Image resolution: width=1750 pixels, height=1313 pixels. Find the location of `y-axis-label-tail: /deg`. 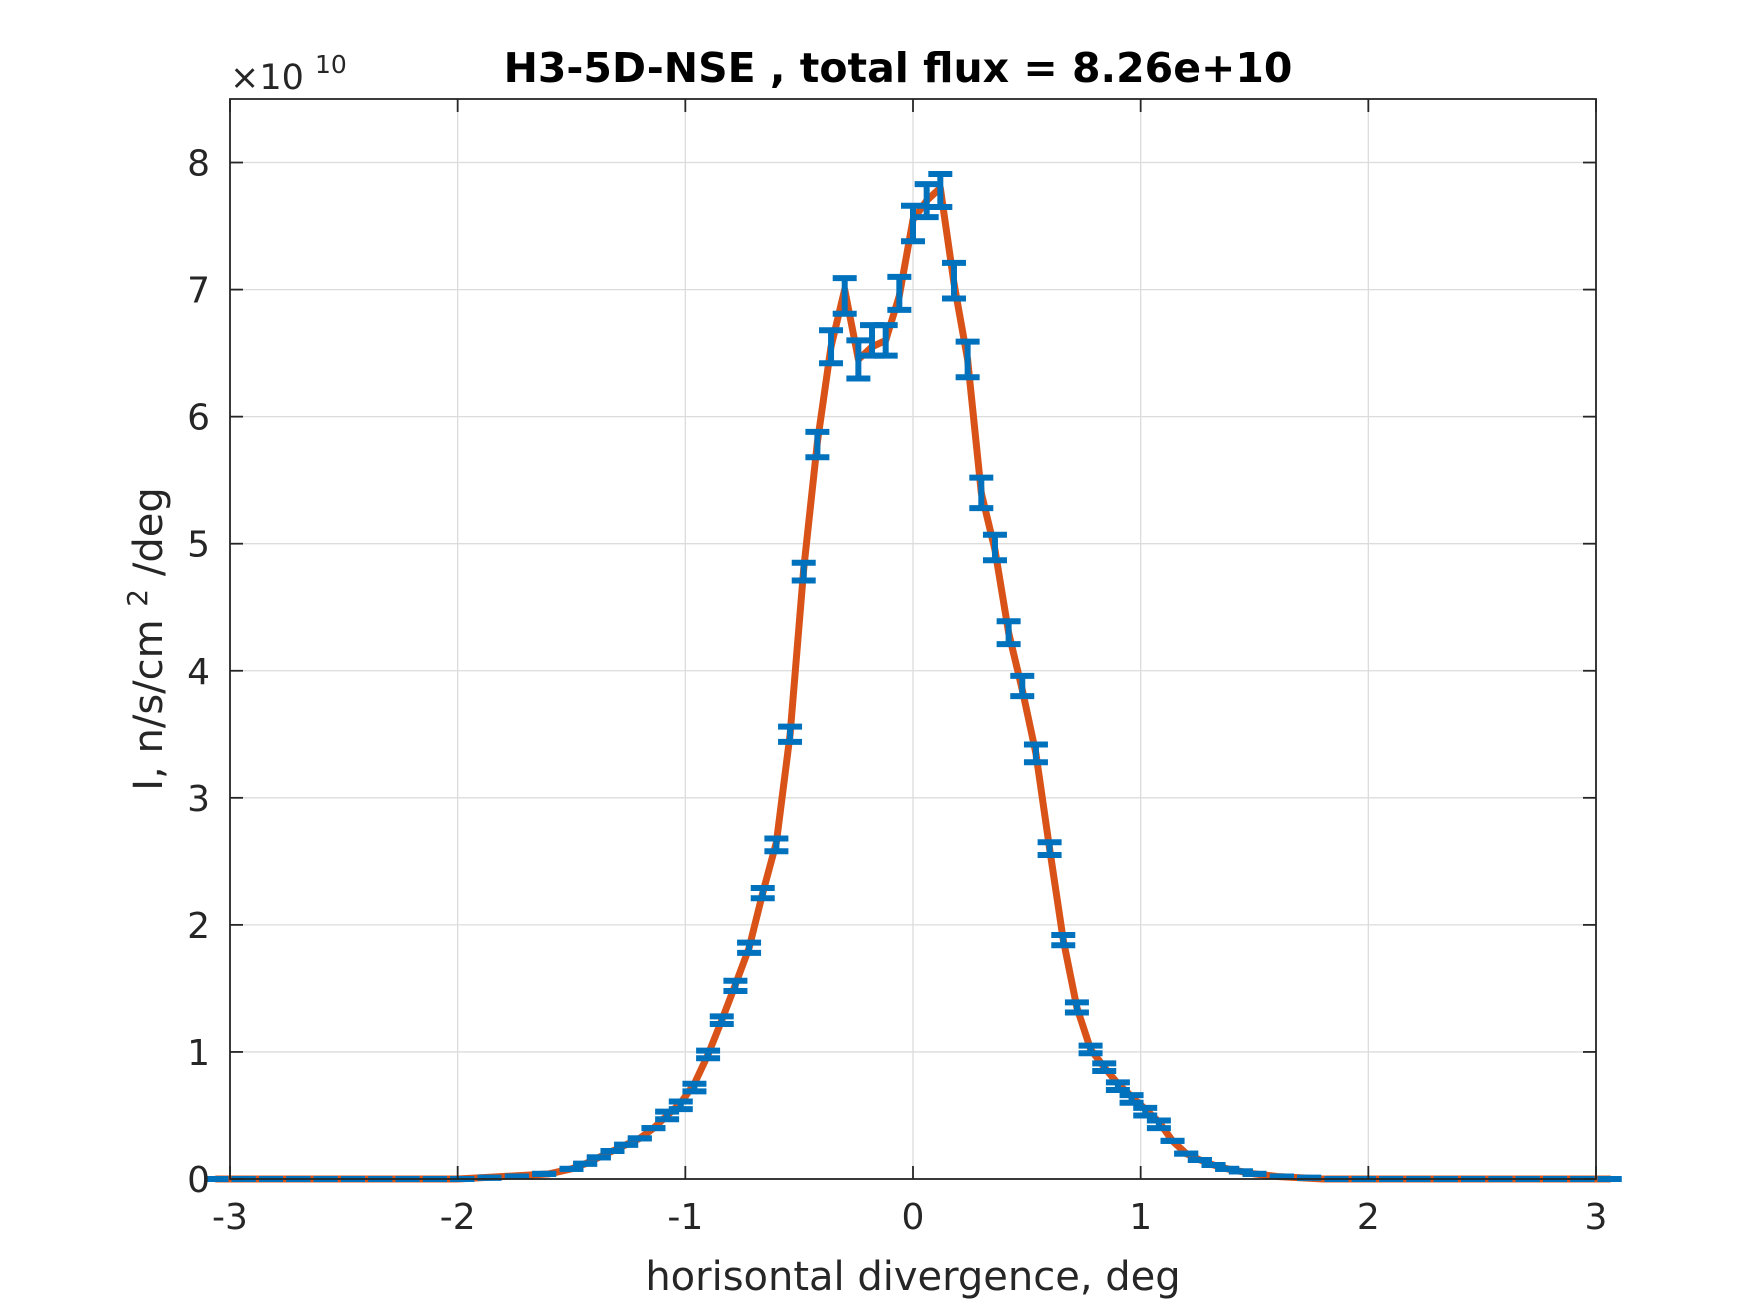

y-axis-label-tail: /deg is located at coordinates (149, 531).